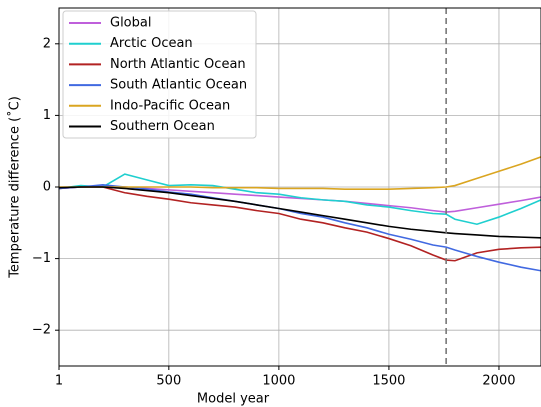 This screenshot has width=541, height=407. Describe the element at coordinates (159, 74) in the screenshot. I see `legend-box` at that location.